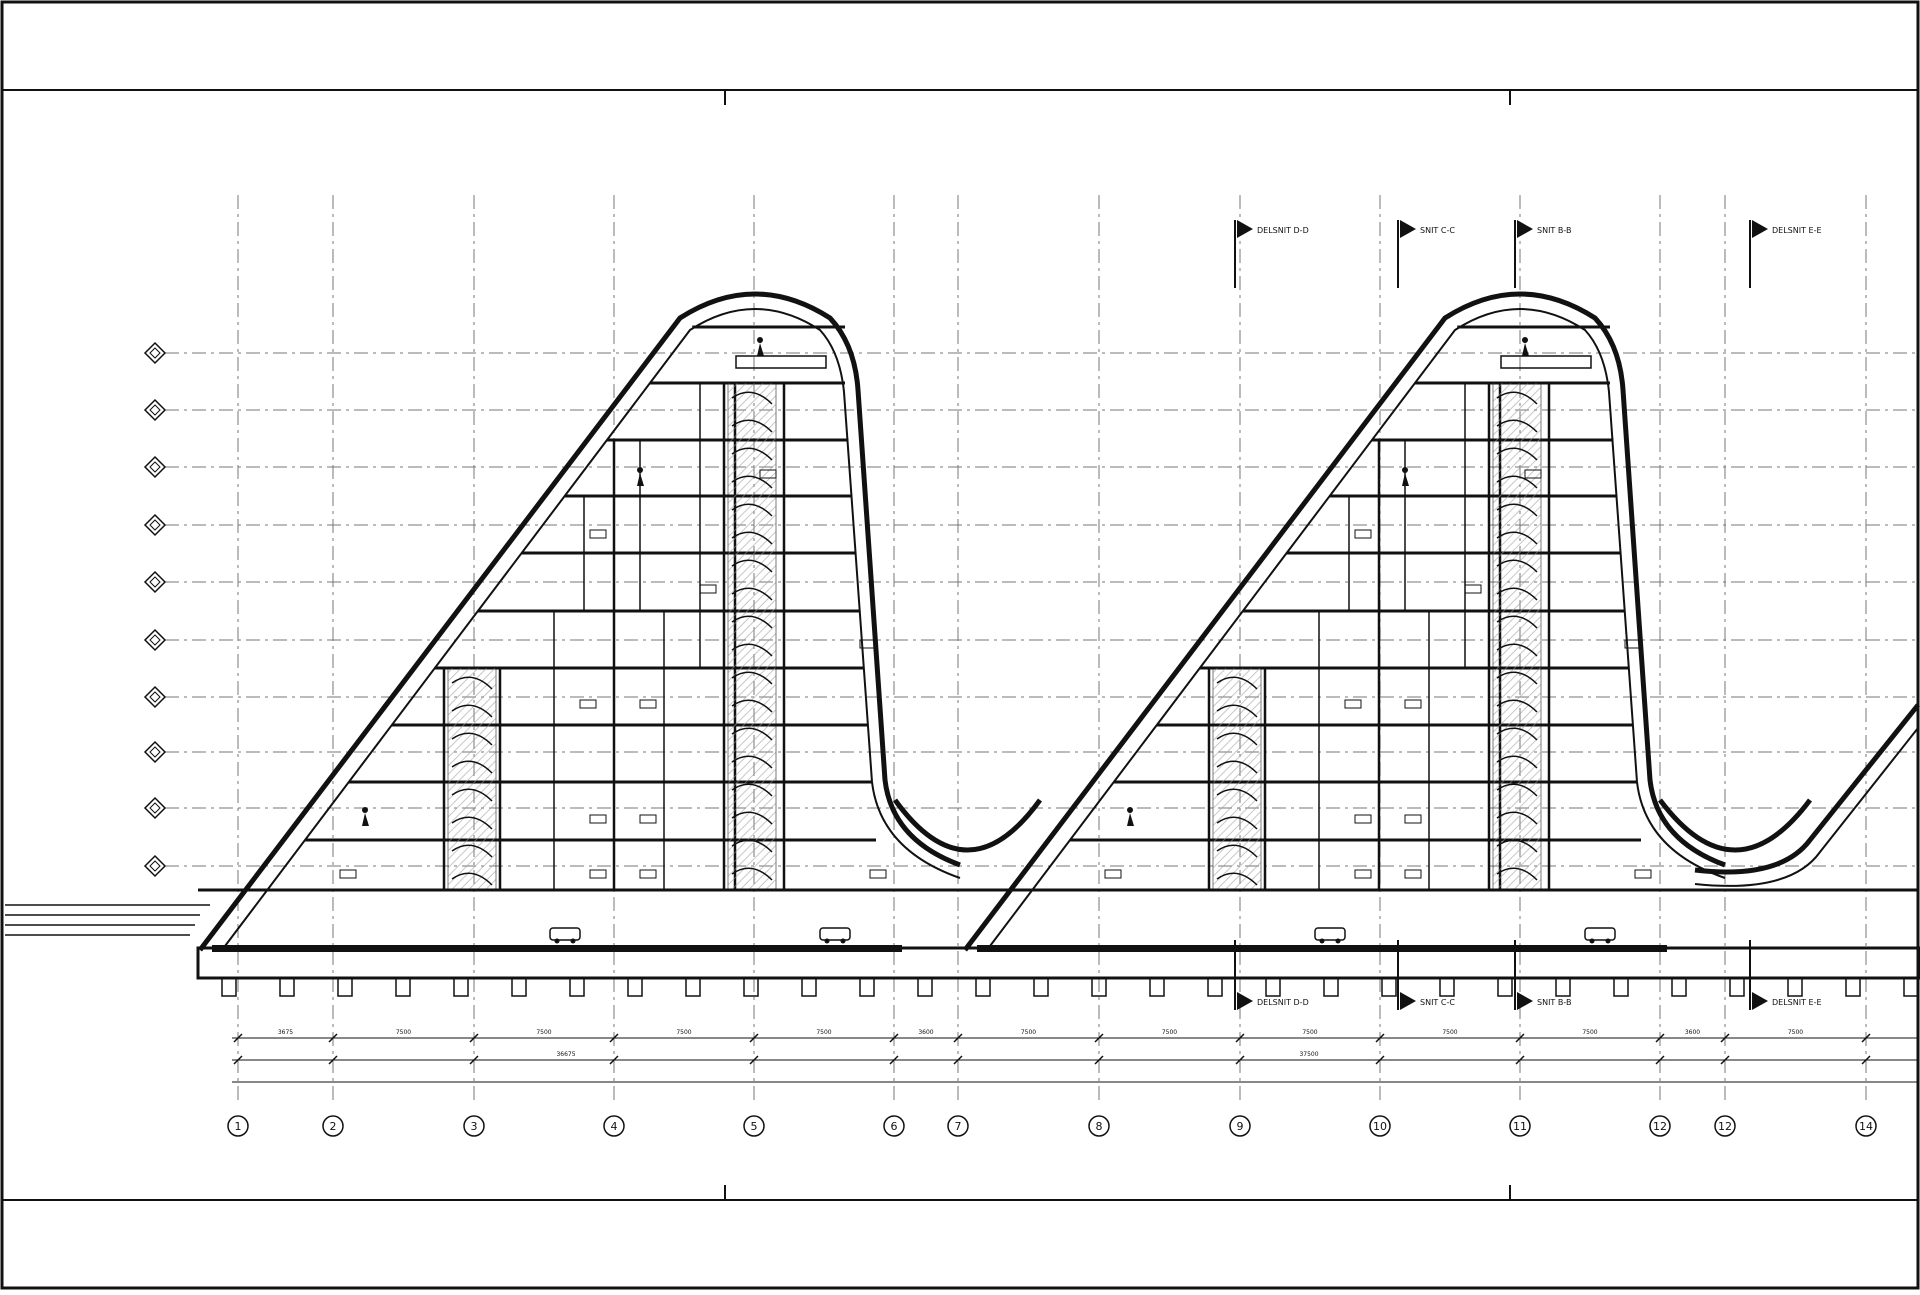 The width and height of the screenshot is (1920, 1295). I want to click on dimension-value: 3675, so click(285, 1032).